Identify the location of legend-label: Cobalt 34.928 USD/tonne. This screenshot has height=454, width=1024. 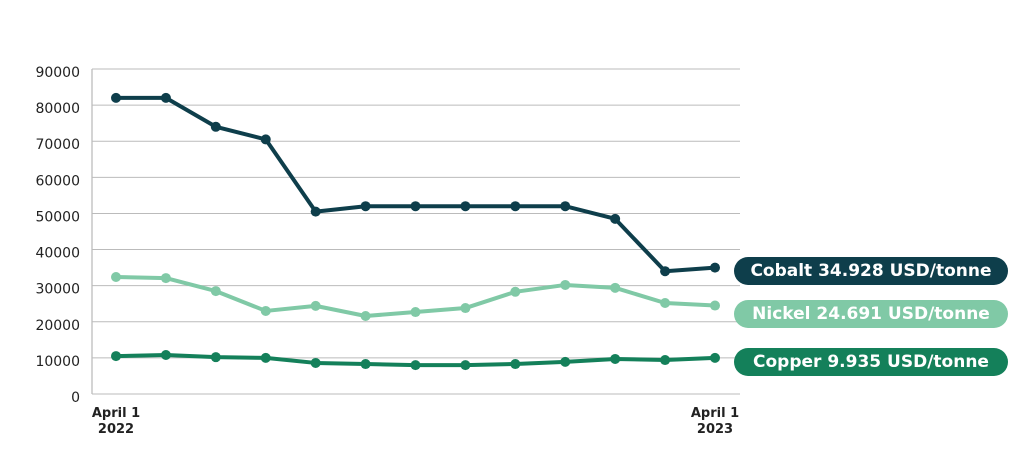
(871, 271).